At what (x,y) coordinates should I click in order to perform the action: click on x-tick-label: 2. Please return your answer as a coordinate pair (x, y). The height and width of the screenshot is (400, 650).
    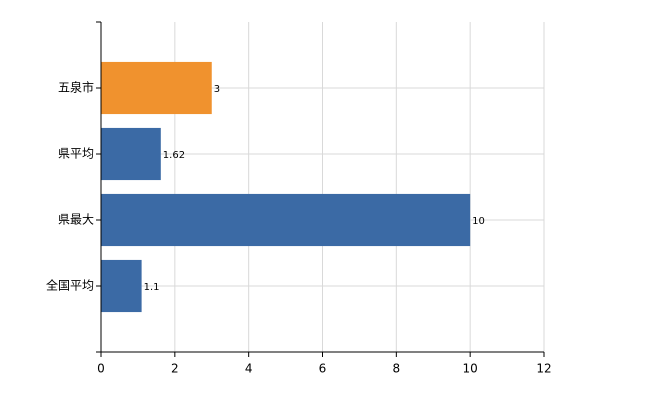
    Looking at the image, I should click on (175, 369).